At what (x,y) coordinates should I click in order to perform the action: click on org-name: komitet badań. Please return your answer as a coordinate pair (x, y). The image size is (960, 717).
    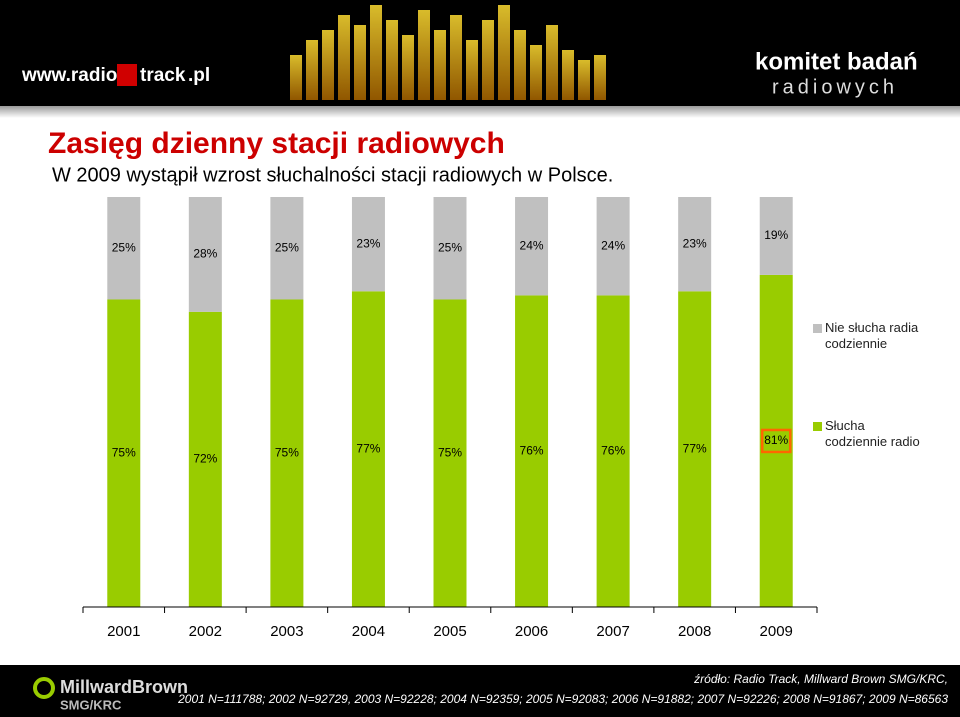
    Looking at the image, I should click on (836, 61).